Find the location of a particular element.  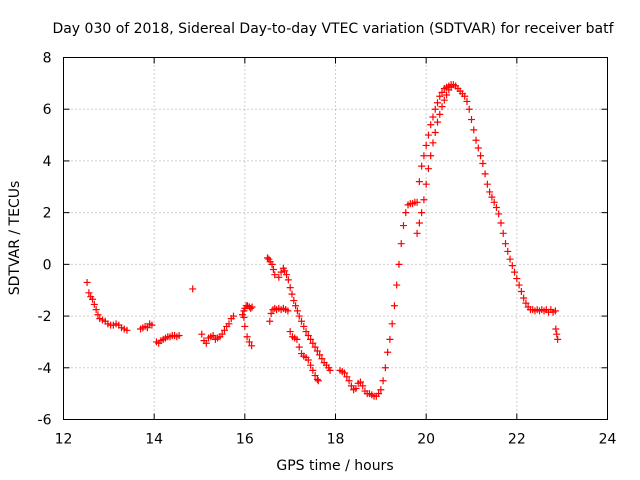

x-tick-label: 20 is located at coordinates (426, 440).